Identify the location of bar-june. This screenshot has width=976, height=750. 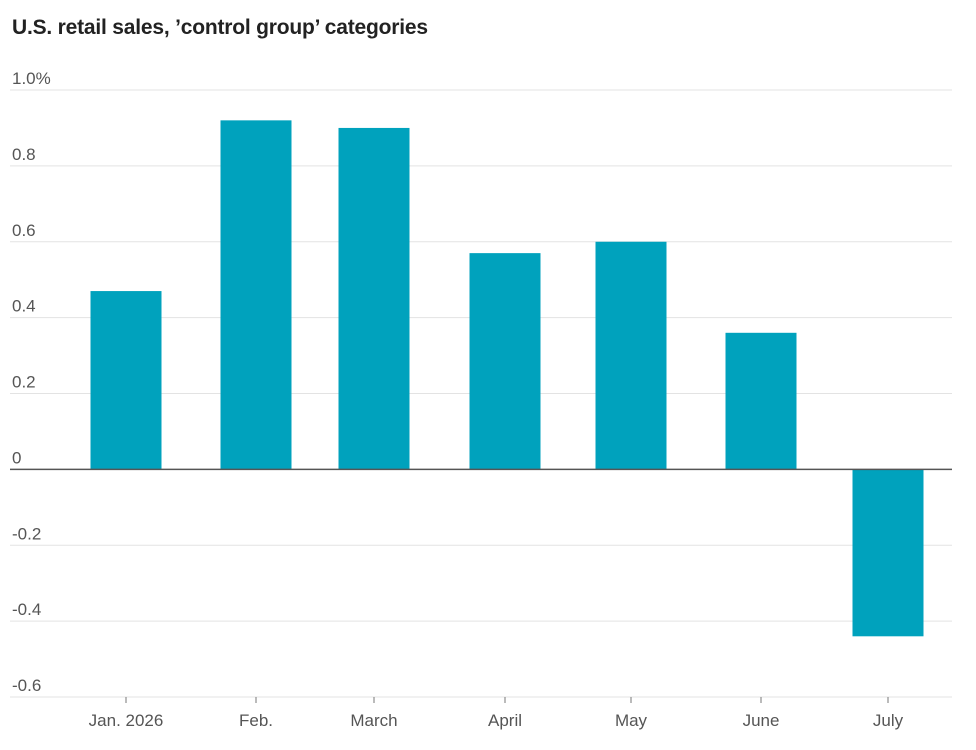
(761, 401).